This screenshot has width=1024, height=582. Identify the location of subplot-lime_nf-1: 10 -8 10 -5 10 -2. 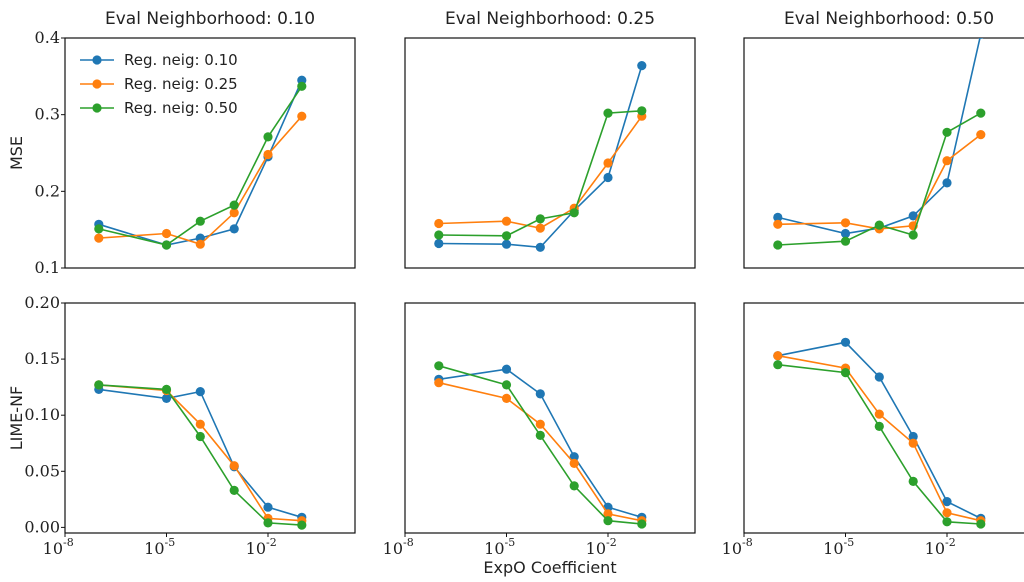
(539, 430).